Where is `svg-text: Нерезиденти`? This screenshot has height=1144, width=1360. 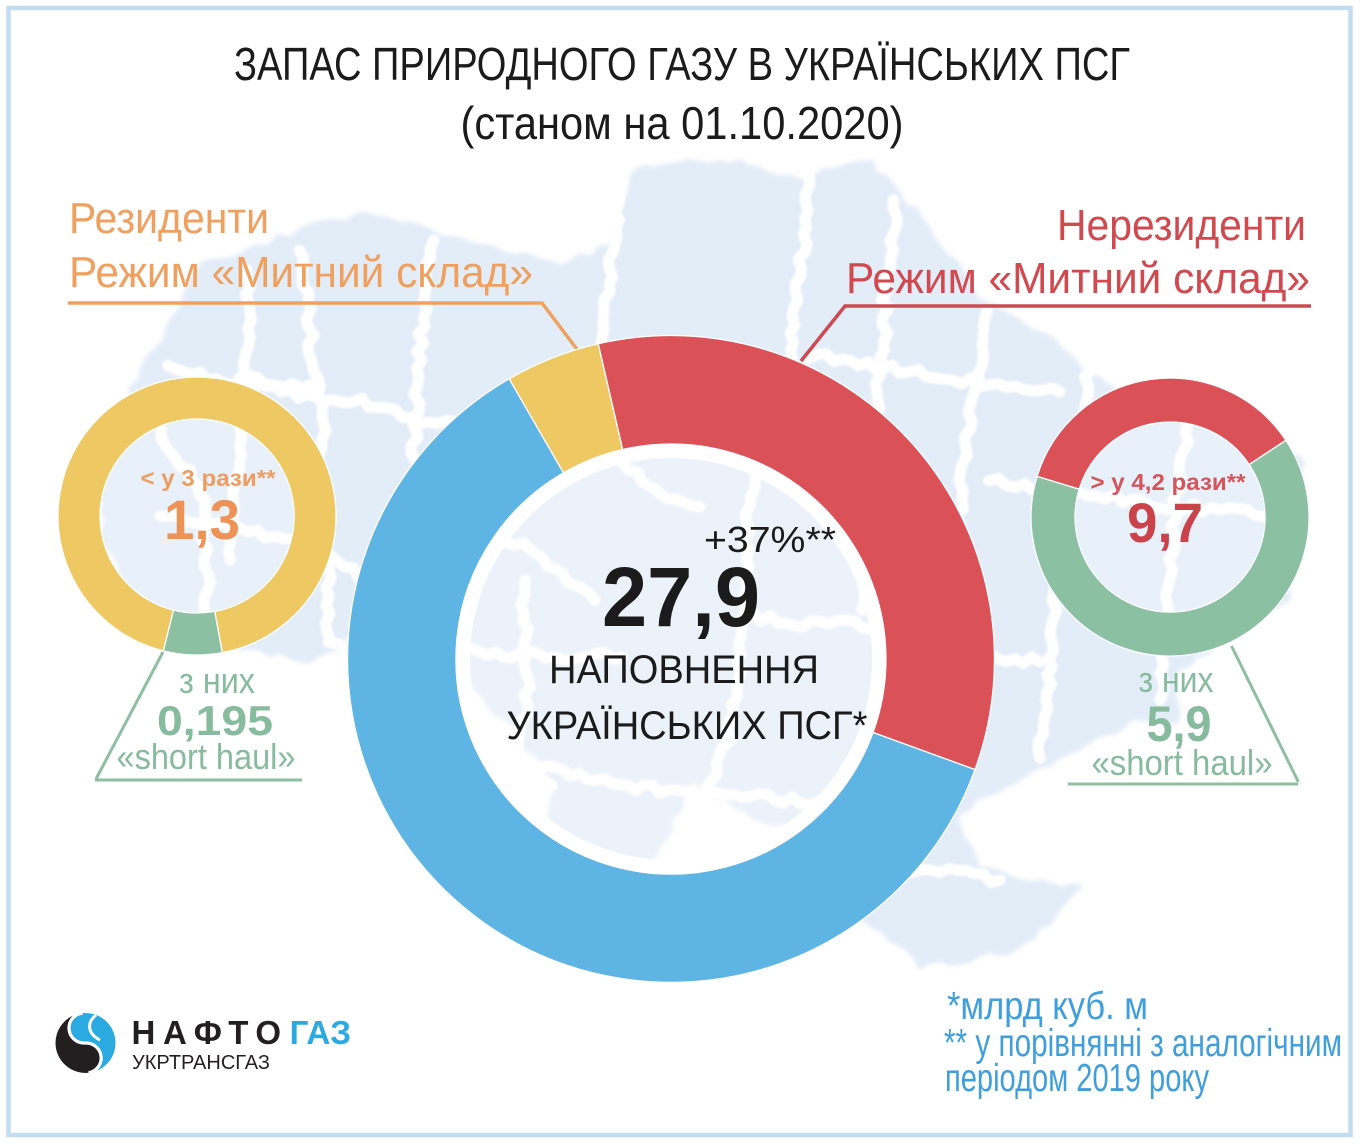 svg-text: Нерезиденти is located at coordinates (1181, 225).